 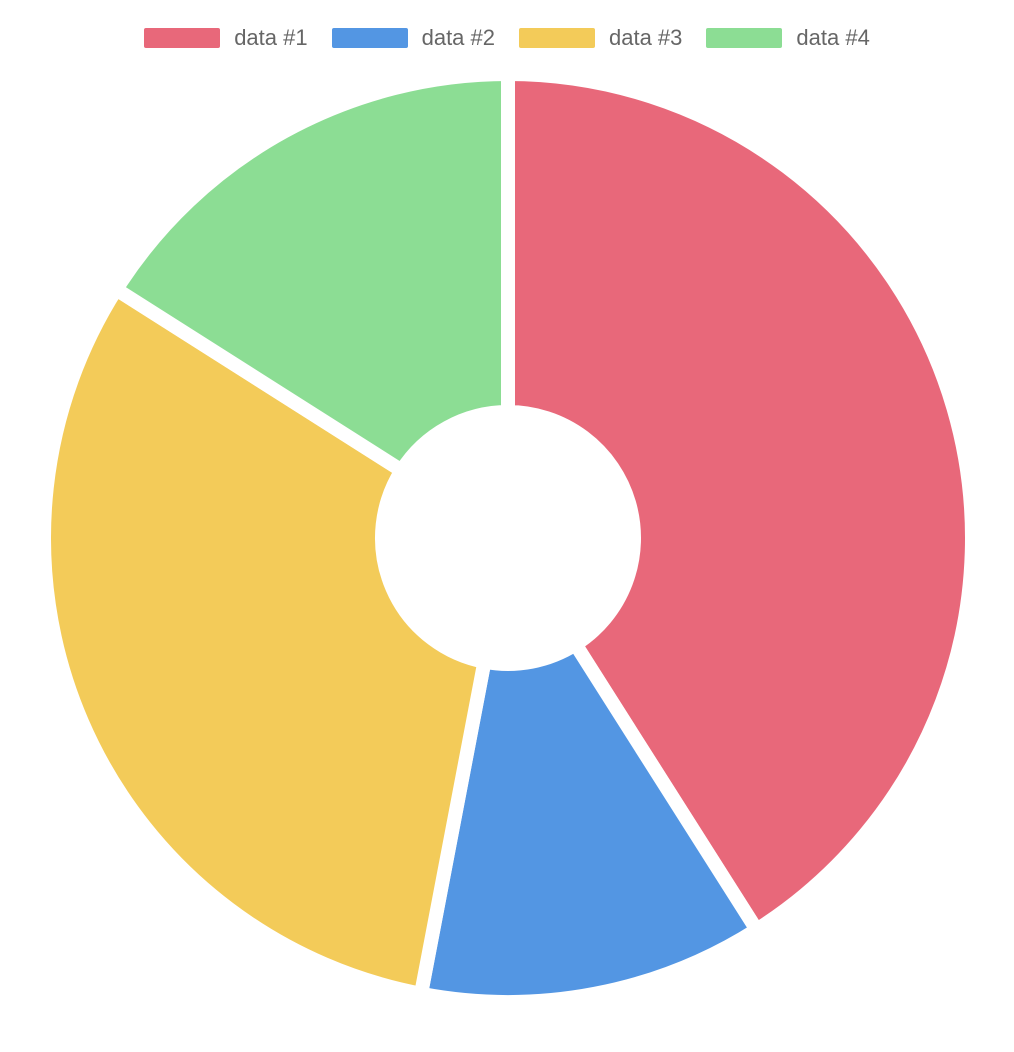 I want to click on legend-label-data-4: data #4, so click(x=833, y=37).